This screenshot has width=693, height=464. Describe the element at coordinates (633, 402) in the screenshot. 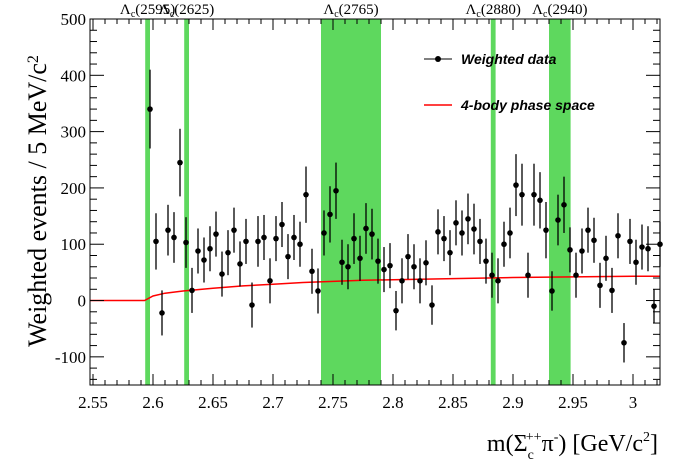

I see `x-tick-label: 3` at that location.